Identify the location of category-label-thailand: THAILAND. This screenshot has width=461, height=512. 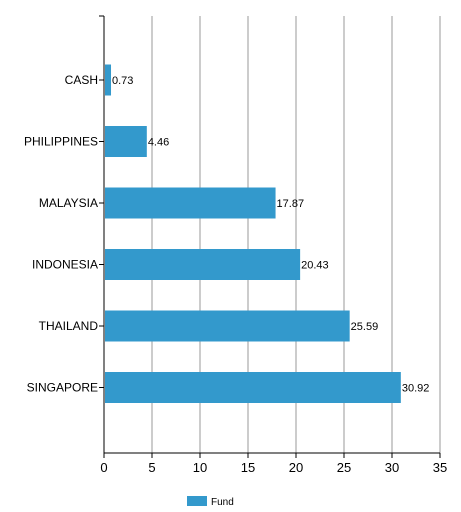
(69, 326).